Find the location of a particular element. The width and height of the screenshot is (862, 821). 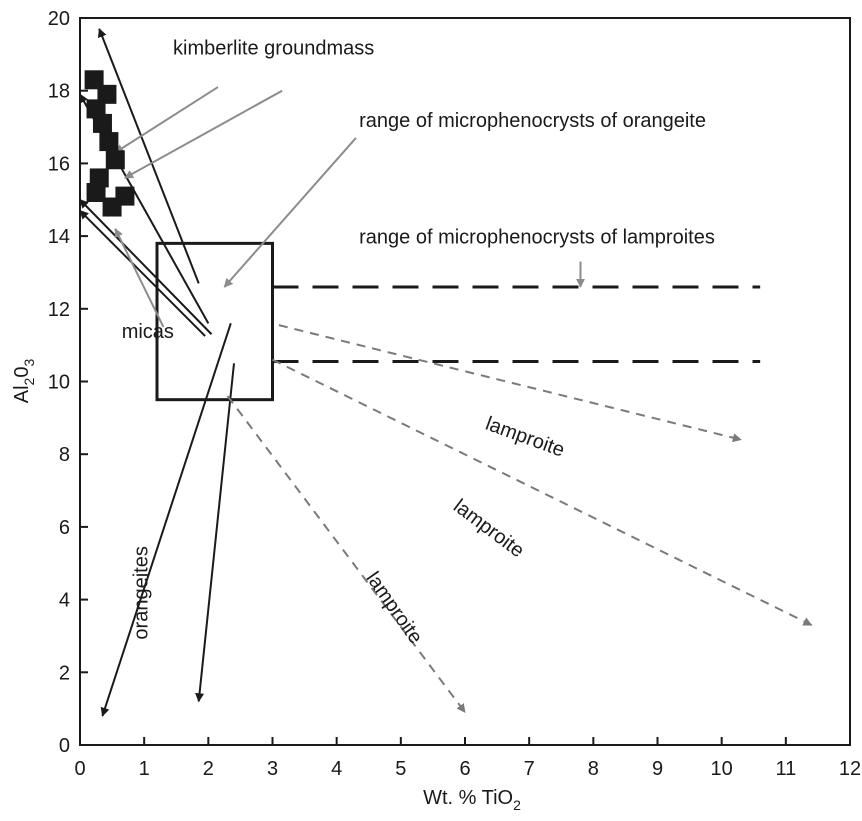

annotation-lamproite_range: range of microphenocrysts of lamproites is located at coordinates (537, 237).